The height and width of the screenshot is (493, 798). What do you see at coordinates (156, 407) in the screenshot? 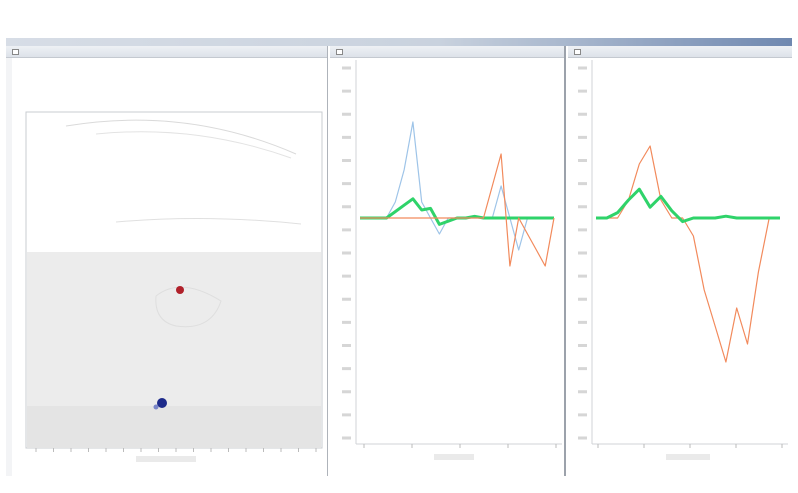
I see `blue-marker-halo` at bounding box center [156, 407].